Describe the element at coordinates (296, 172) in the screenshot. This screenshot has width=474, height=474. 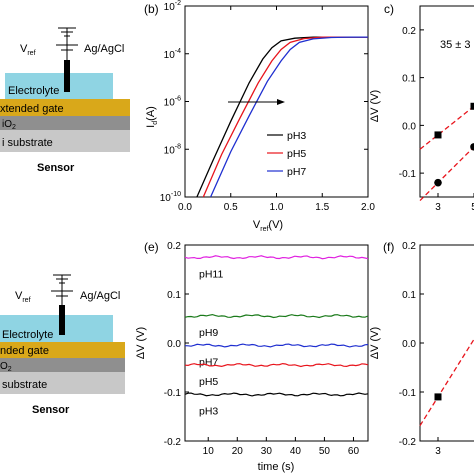
I see `legend-label-ph7: pH7` at that location.